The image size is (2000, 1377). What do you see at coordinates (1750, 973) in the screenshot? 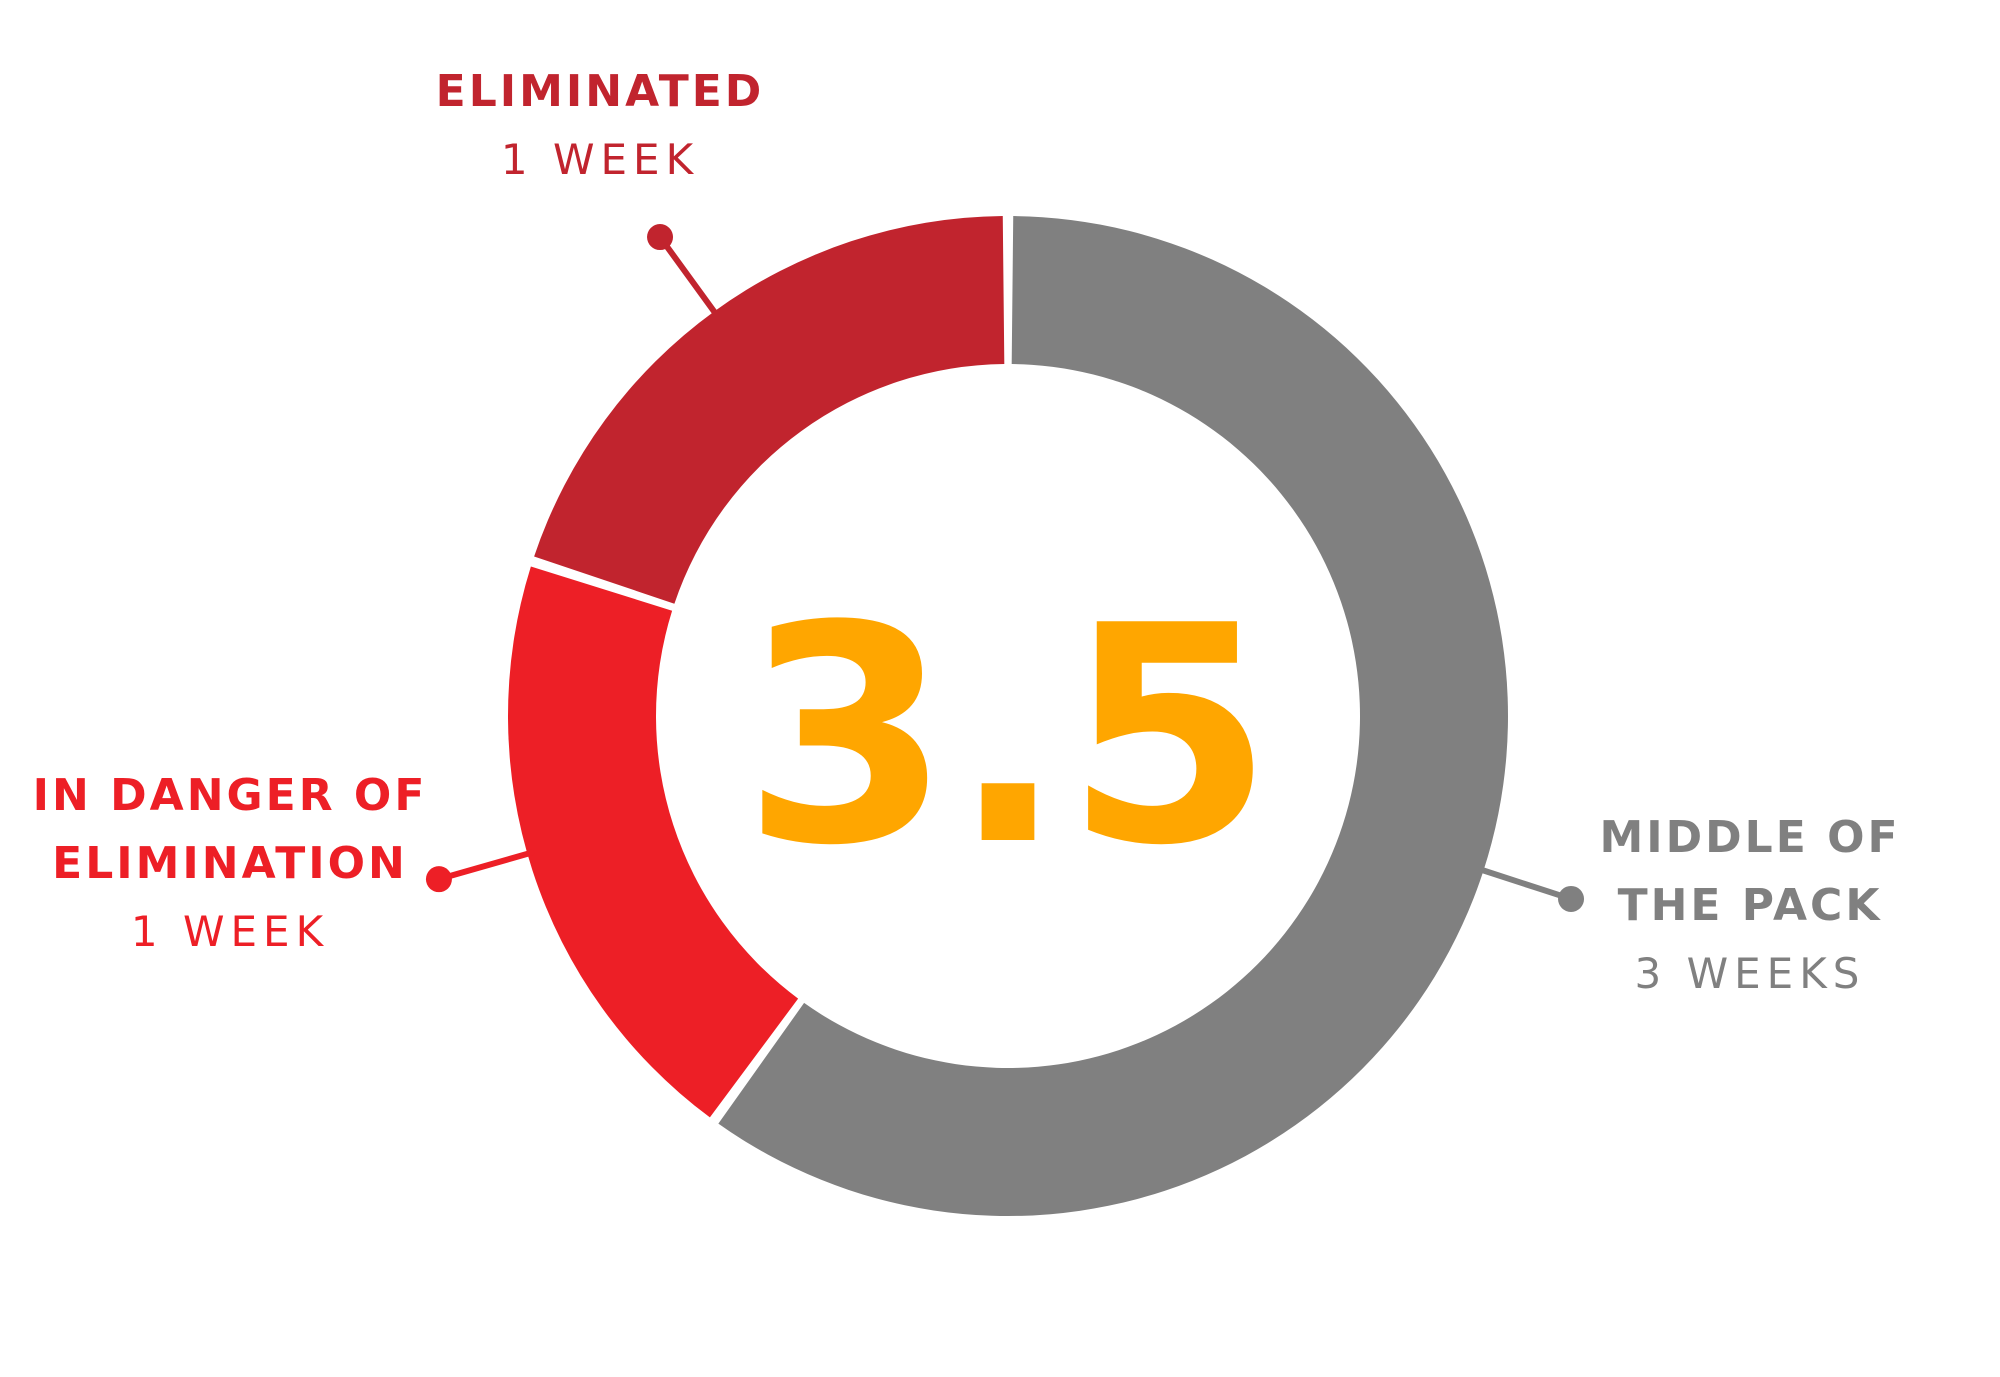
I see `segment-value-middle-of-the-pack: 3 WEEKS` at bounding box center [1750, 973].